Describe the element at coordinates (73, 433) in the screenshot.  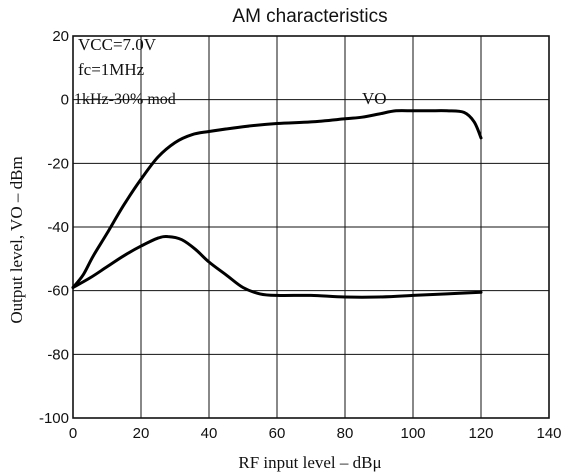
I see `x-tick-label: 0` at that location.